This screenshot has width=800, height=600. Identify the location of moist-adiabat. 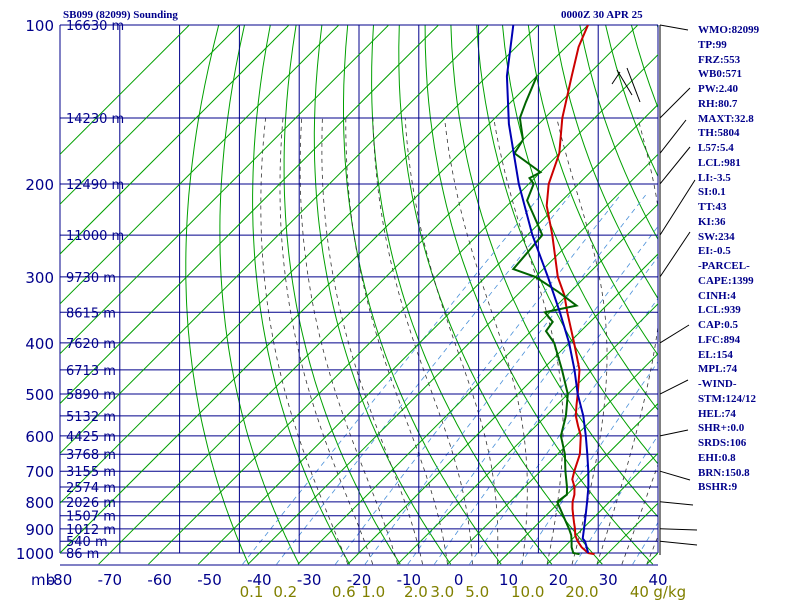
(396, 341).